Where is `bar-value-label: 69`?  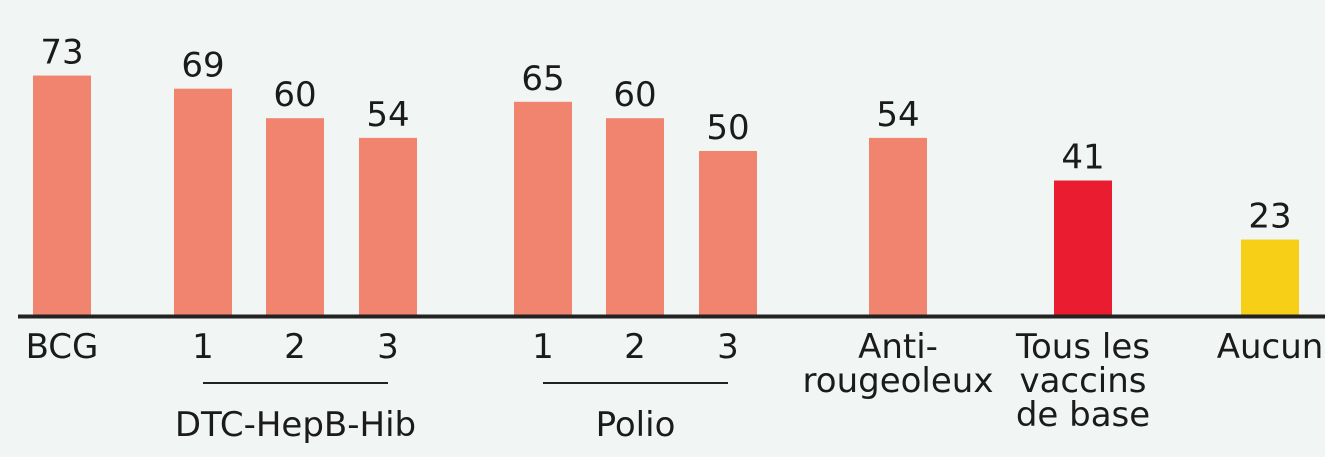
bar-value-label: 69 is located at coordinates (202, 66).